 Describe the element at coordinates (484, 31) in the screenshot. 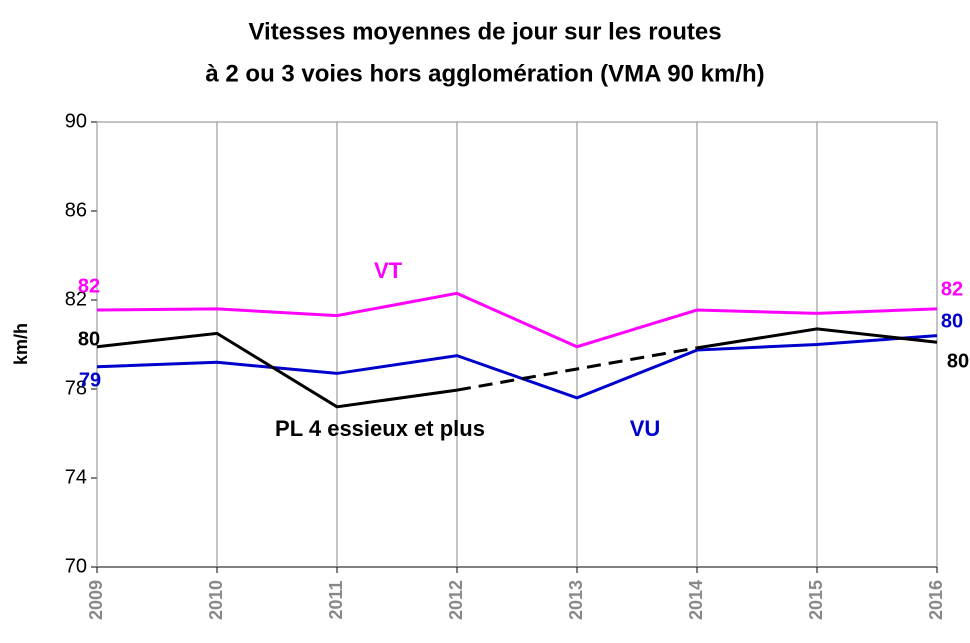

I see `chart-title: Vitesses moyennes de jour sur les routes` at that location.